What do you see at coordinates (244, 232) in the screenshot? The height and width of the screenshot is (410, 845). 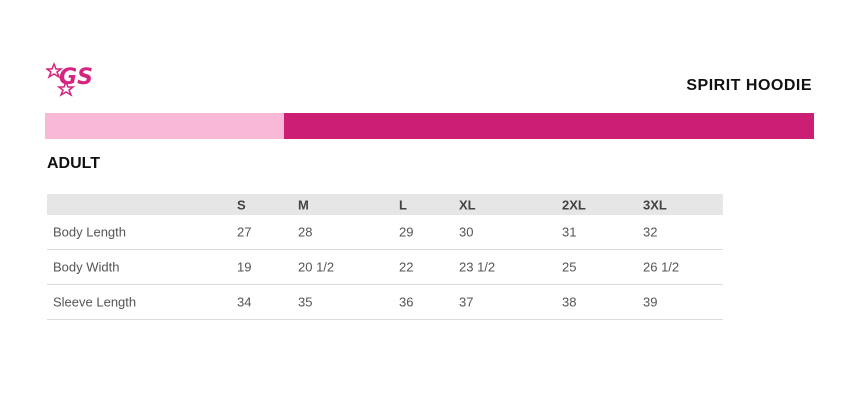 I see `table-cell: 27` at bounding box center [244, 232].